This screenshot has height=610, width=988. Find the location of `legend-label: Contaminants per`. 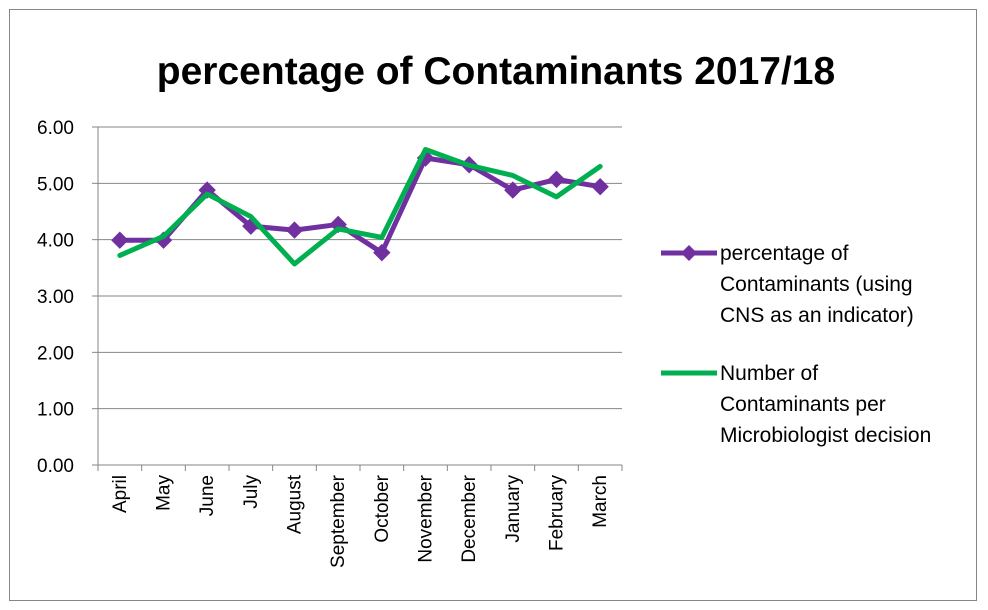

legend-label: Contaminants per is located at coordinates (803, 404).